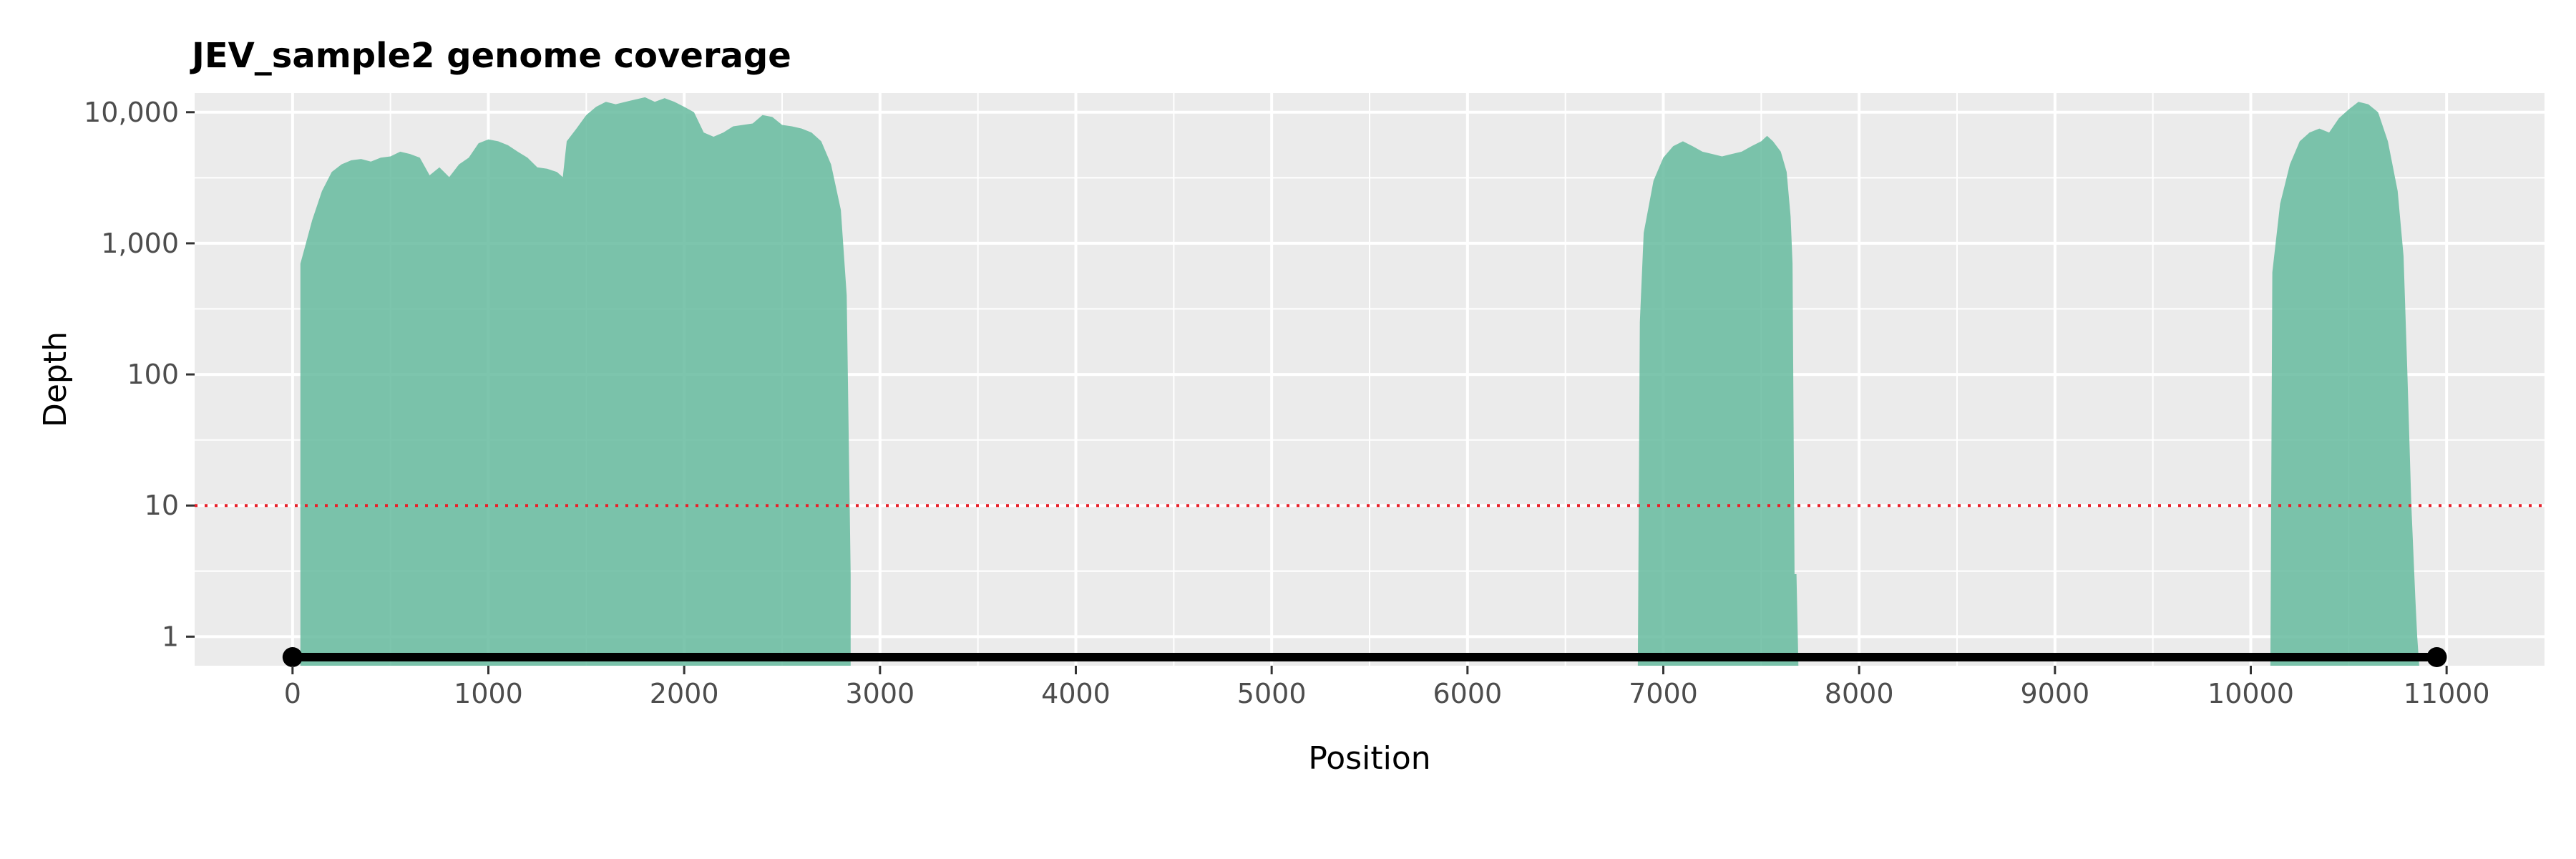 The height and width of the screenshot is (859, 2576). What do you see at coordinates (131, 112) in the screenshot?
I see `y-tick-label: 10,000` at bounding box center [131, 112].